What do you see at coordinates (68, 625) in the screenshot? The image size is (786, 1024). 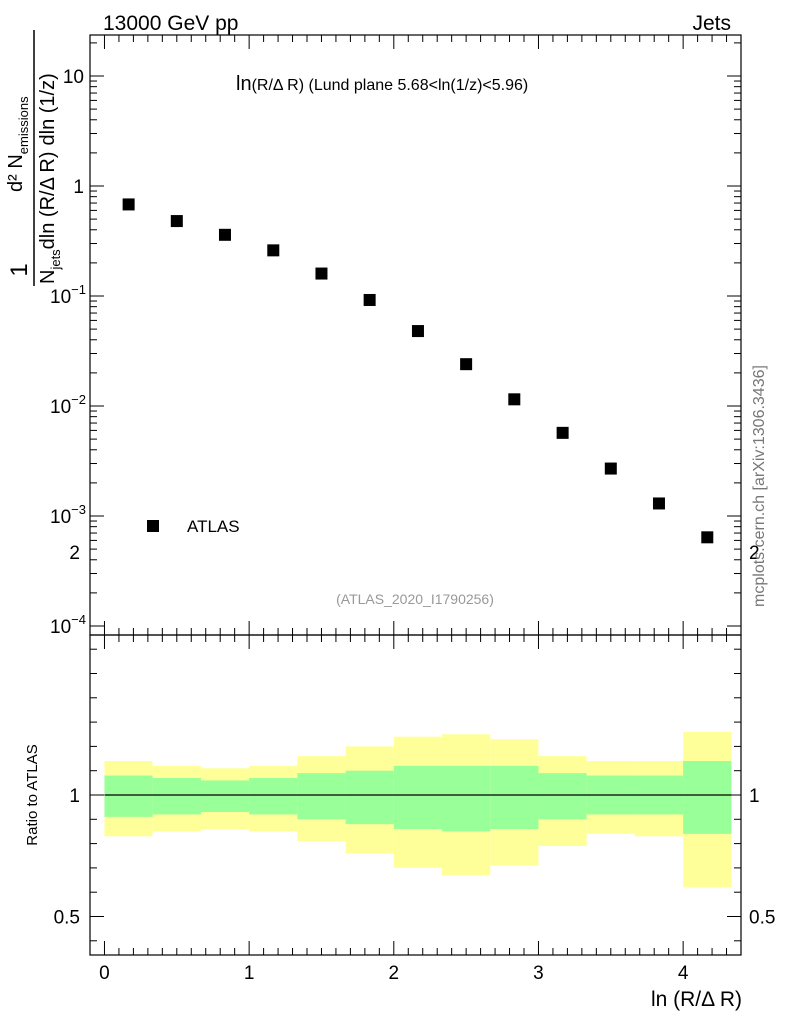 I see `main-y-tick-label: 10⁻⁴` at bounding box center [68, 625].